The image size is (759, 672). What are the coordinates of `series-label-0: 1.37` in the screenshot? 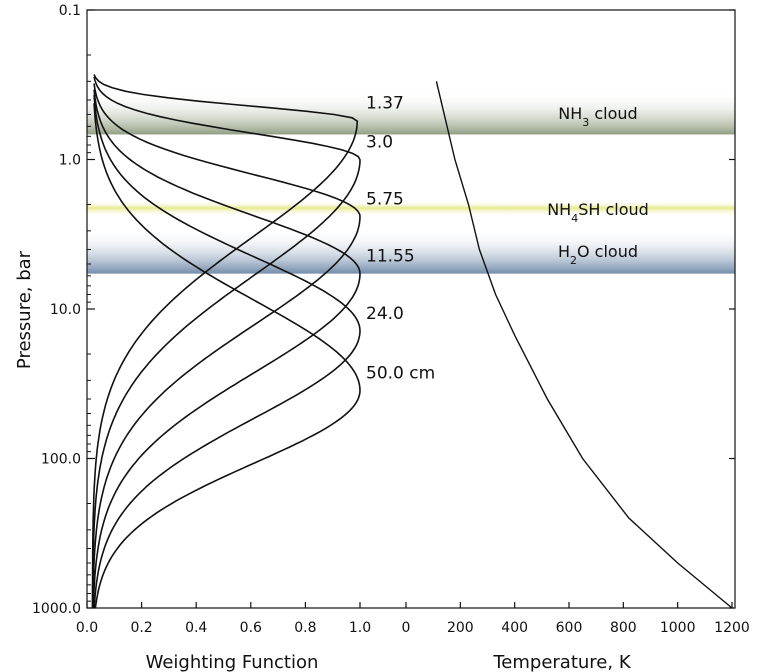 It's located at (385, 104).